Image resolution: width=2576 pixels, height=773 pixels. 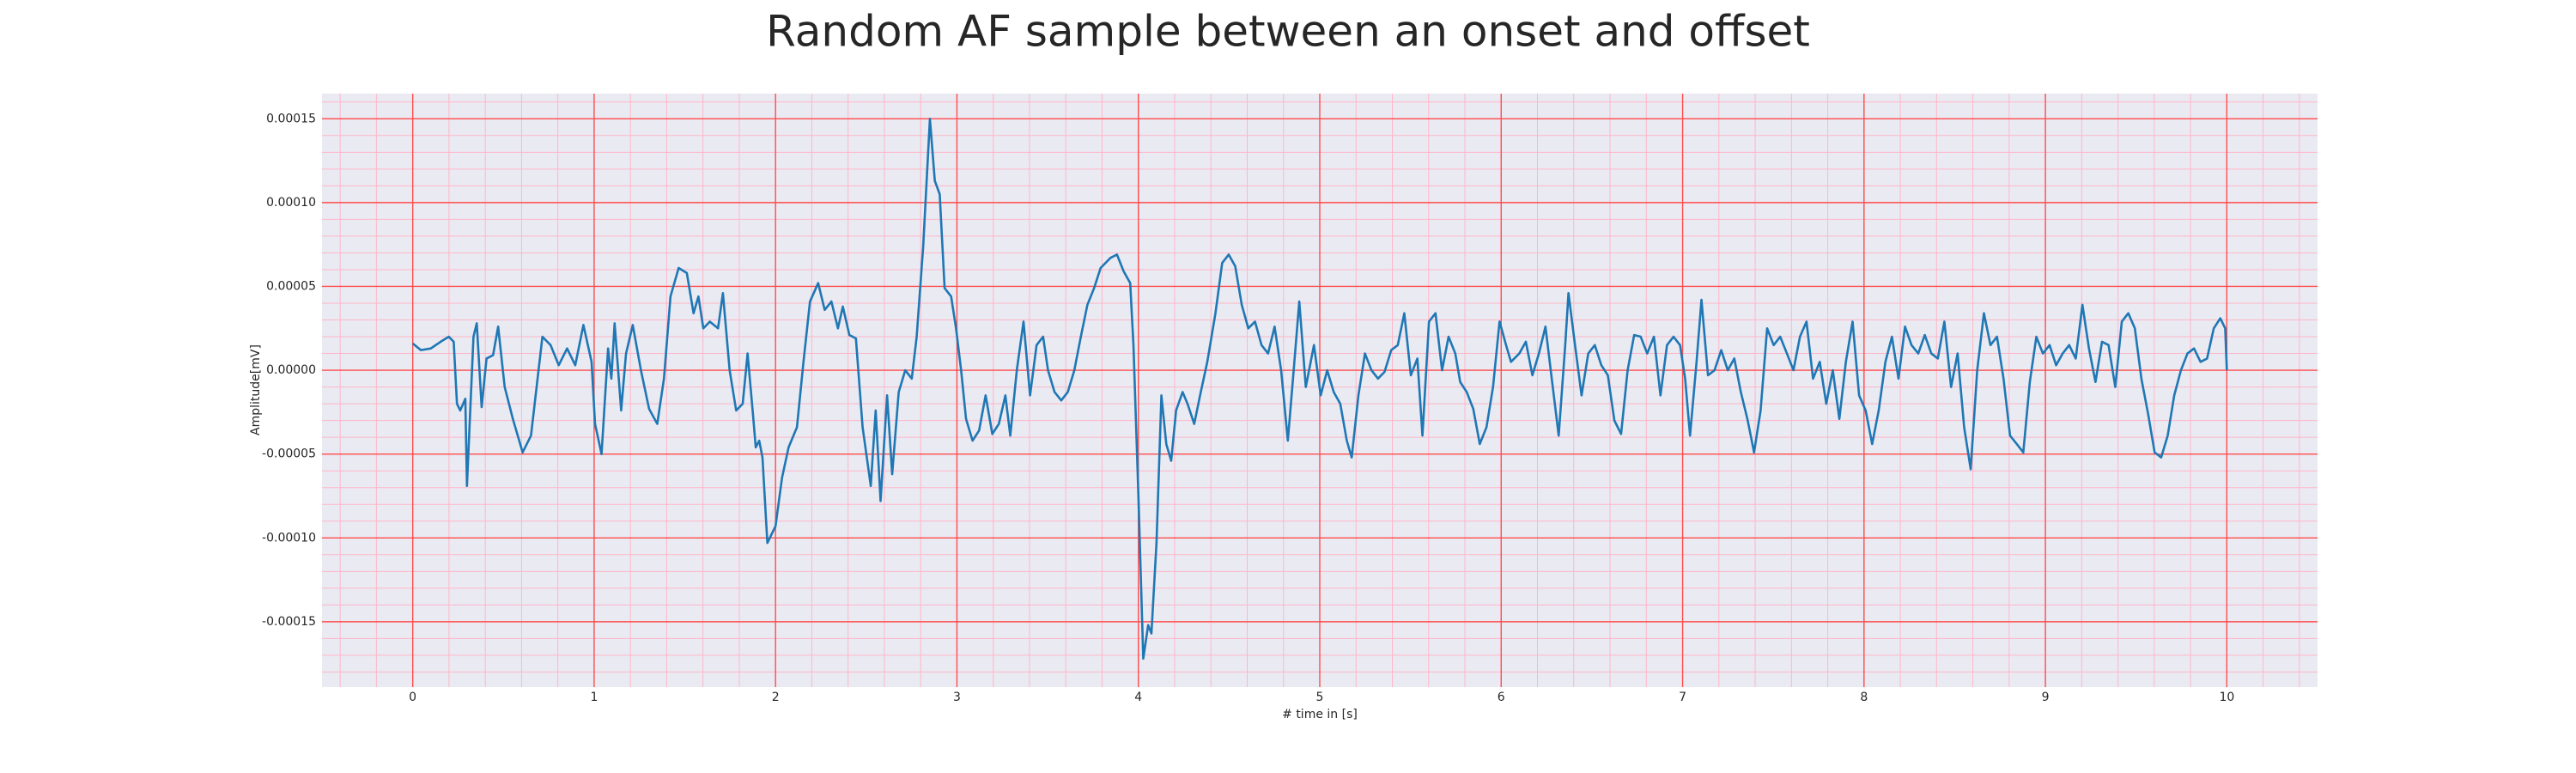 What do you see at coordinates (256, 389) in the screenshot?
I see `y-axis-label: Amplitude[mV]` at bounding box center [256, 389].